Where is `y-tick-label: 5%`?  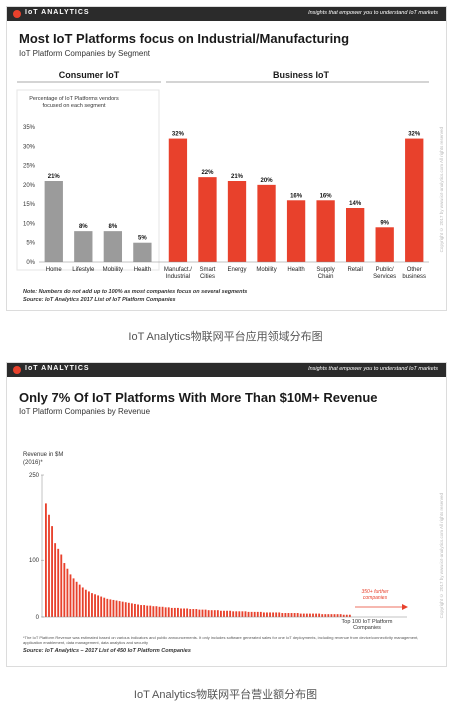 y-tick-label: 5% is located at coordinates (30, 244).